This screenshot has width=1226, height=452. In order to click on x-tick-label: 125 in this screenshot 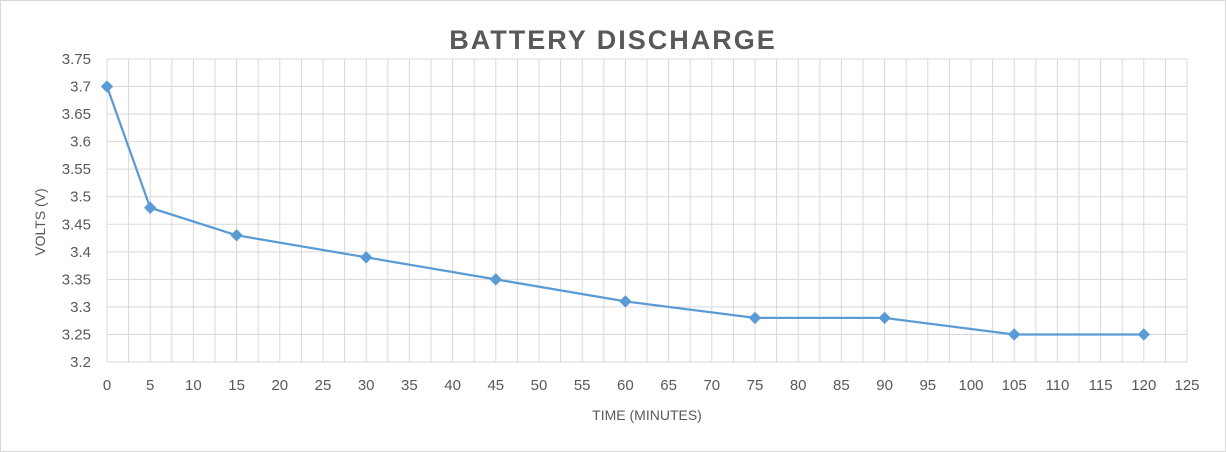, I will do `click(1186, 385)`.